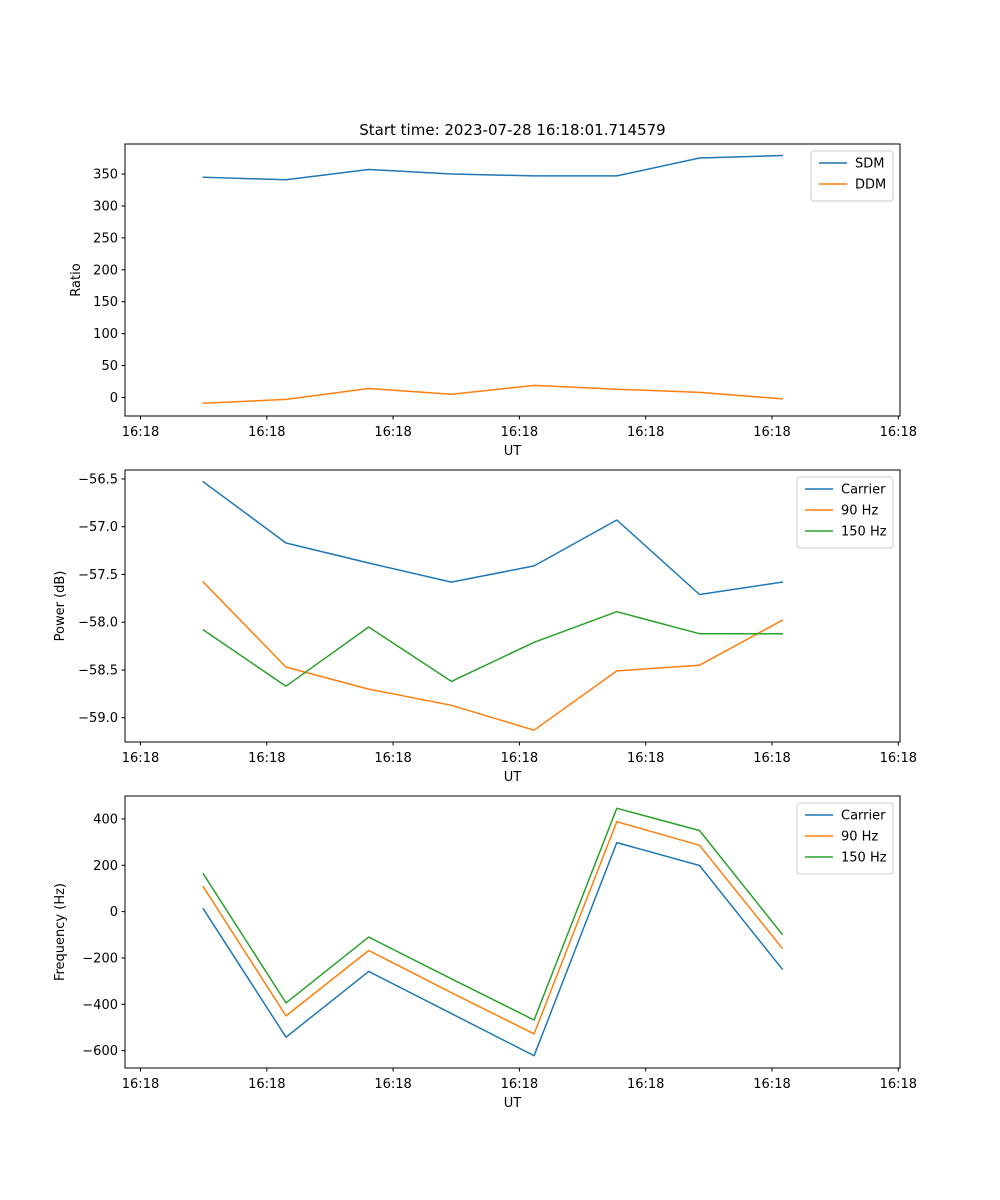 The height and width of the screenshot is (1200, 1000). What do you see at coordinates (98, 623) in the screenshot?
I see `y-tick-label: −58.0` at bounding box center [98, 623].